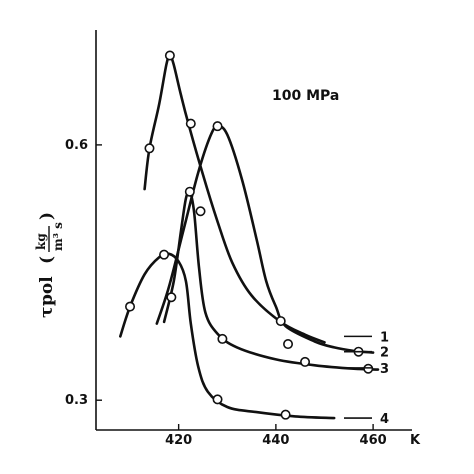 Image resolution: width=474 pixels, height=474 pixels. What do you see at coordinates (47, 291) in the screenshot?
I see `y-label-subscript: pol` at bounding box center [47, 291].